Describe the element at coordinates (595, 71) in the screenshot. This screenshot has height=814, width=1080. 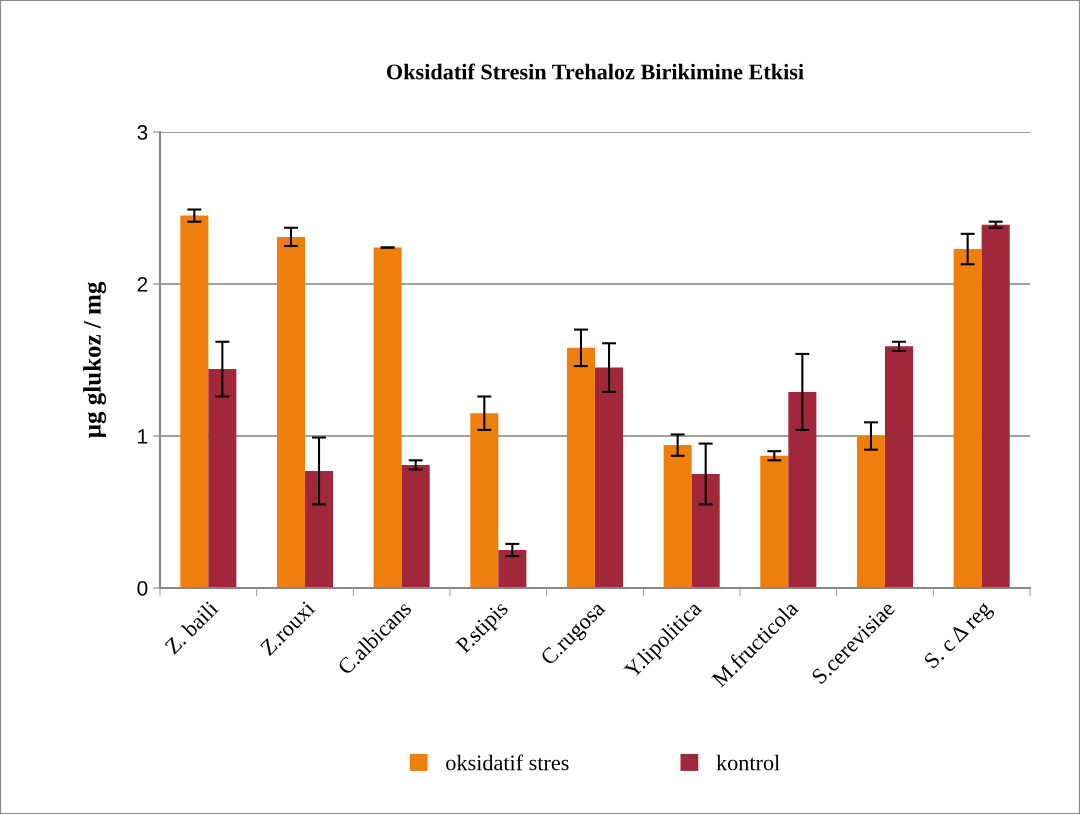
I see `chart-title: Oksidatif Stresin Trehaloz Birikimine Etkisi` at that location.